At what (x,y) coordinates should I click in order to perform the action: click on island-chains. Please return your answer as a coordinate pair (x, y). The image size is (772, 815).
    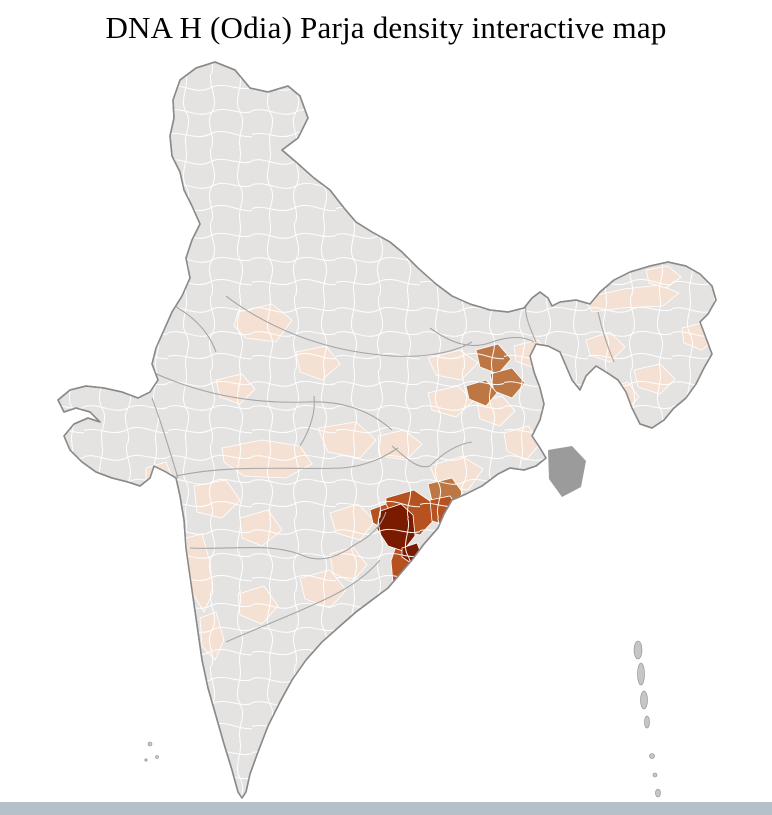
    Looking at the image, I should click on (402, 719).